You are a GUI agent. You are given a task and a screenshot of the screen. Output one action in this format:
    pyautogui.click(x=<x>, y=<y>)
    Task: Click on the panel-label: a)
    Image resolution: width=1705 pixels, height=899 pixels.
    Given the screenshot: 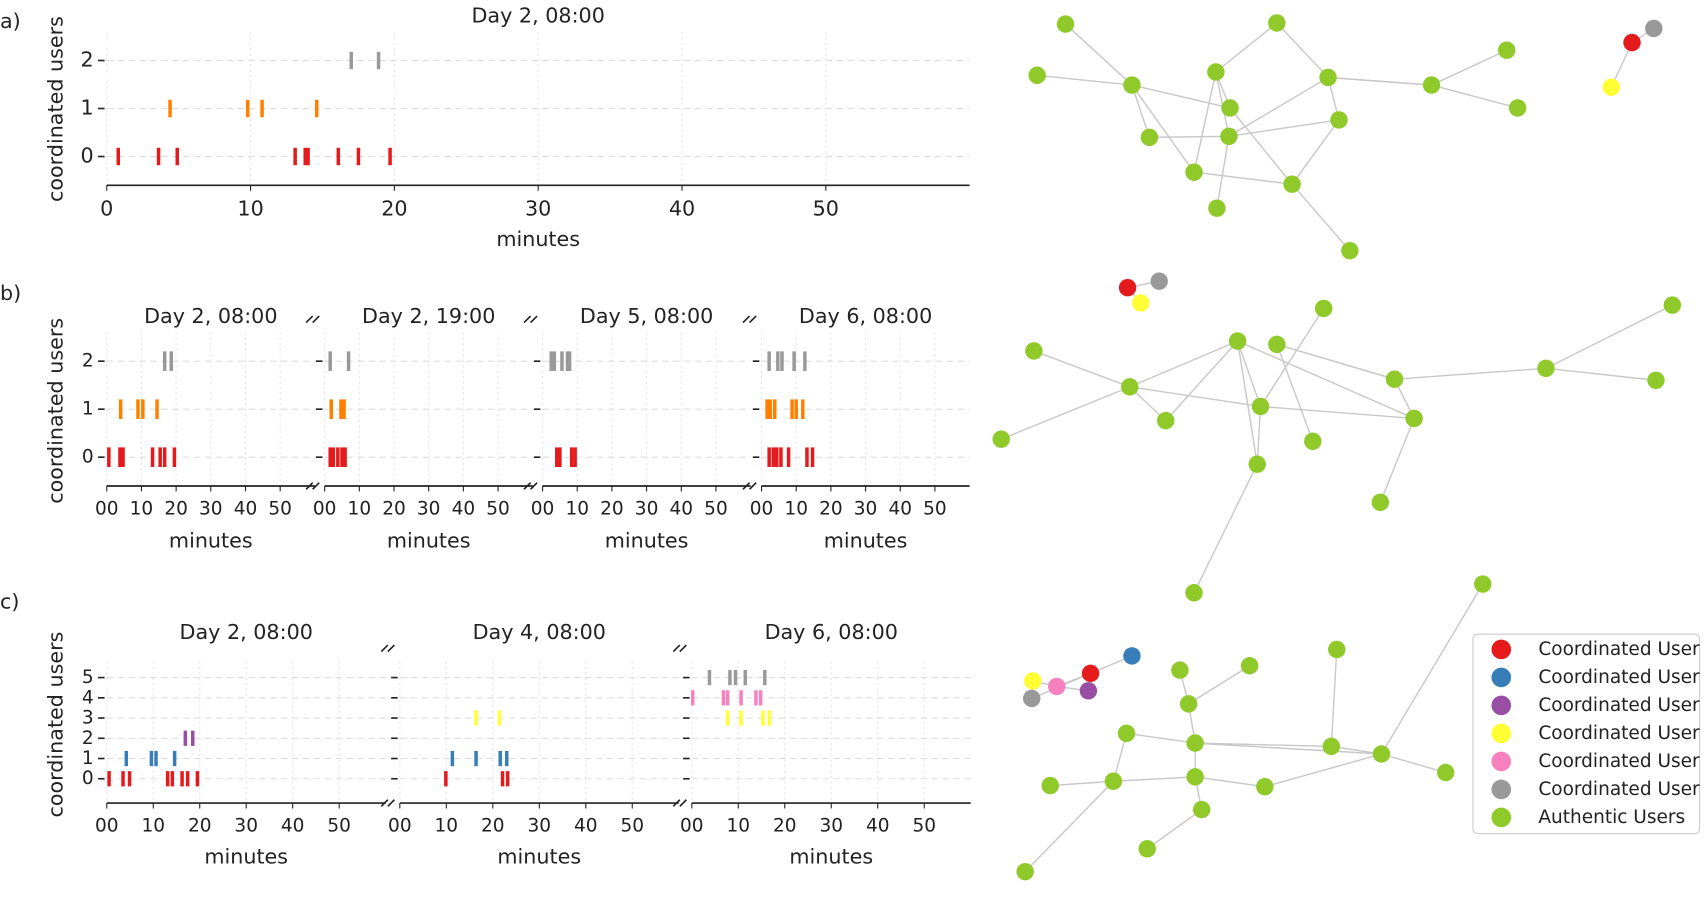 What is the action you would take?
    pyautogui.click(x=10, y=21)
    